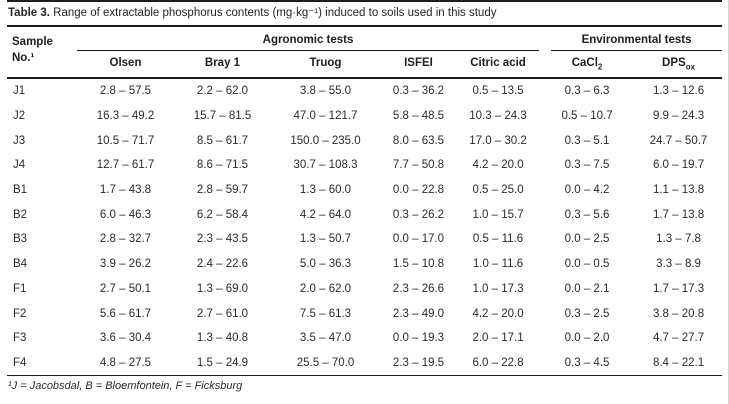 The height and width of the screenshot is (404, 729). Describe the element at coordinates (587, 140) in the screenshot. I see `table-cell: 0.3 – 5.1` at that location.